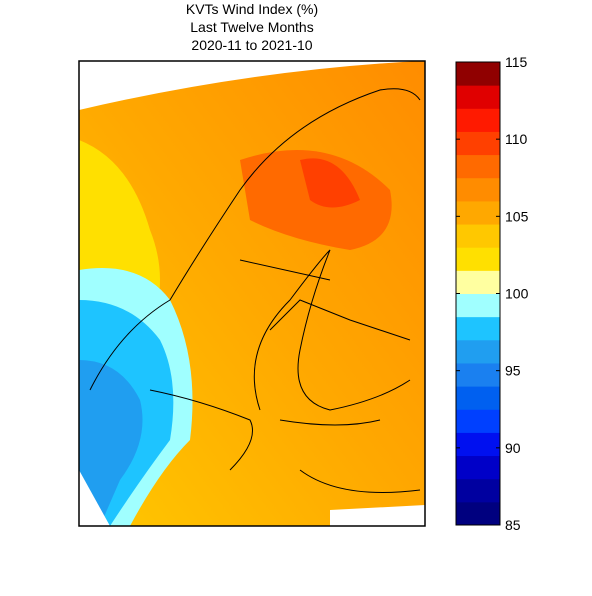 This screenshot has height=596, width=592. Describe the element at coordinates (513, 371) in the screenshot. I see `colorbar-tick-label: 95` at that location.